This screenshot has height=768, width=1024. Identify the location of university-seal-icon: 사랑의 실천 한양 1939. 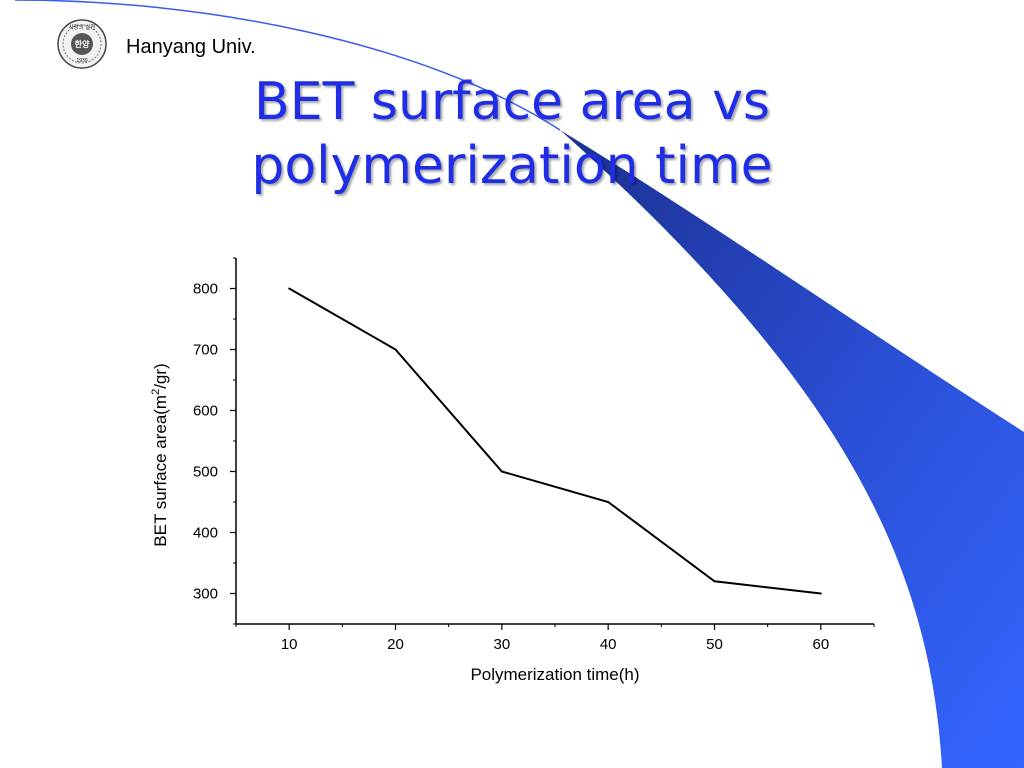
(82, 44).